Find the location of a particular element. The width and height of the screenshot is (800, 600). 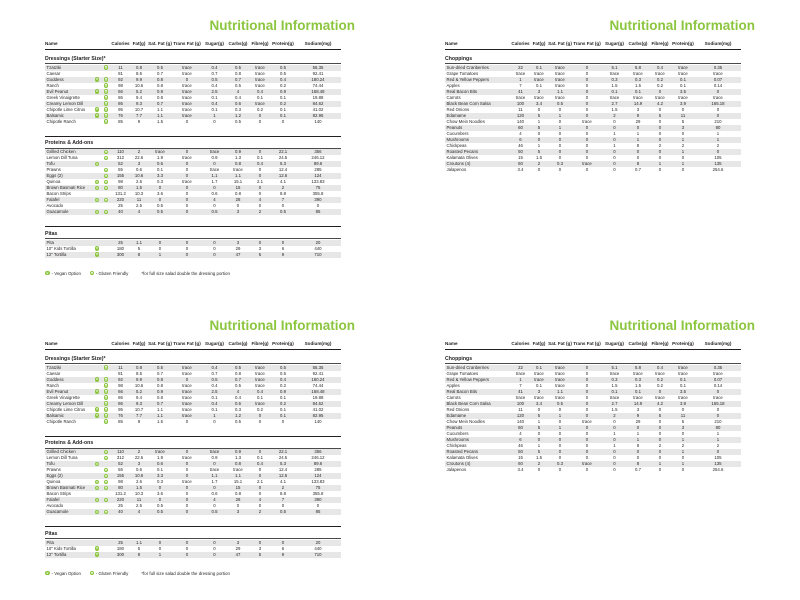

cell-sodium: 135 is located at coordinates (718, 163).